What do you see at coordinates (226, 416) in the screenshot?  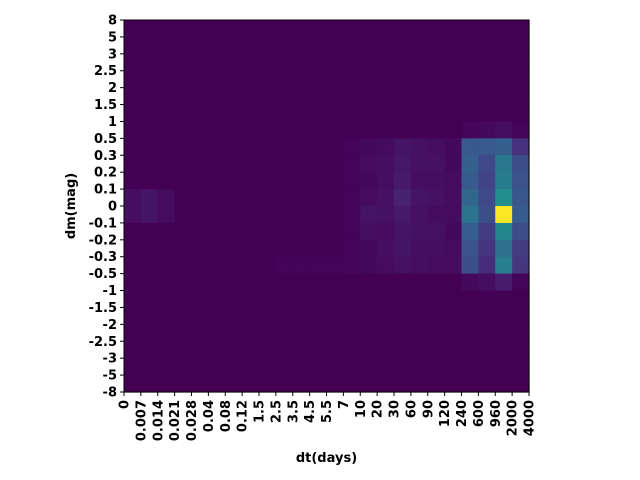 I see `x-tick-label: 0.08` at bounding box center [226, 416].